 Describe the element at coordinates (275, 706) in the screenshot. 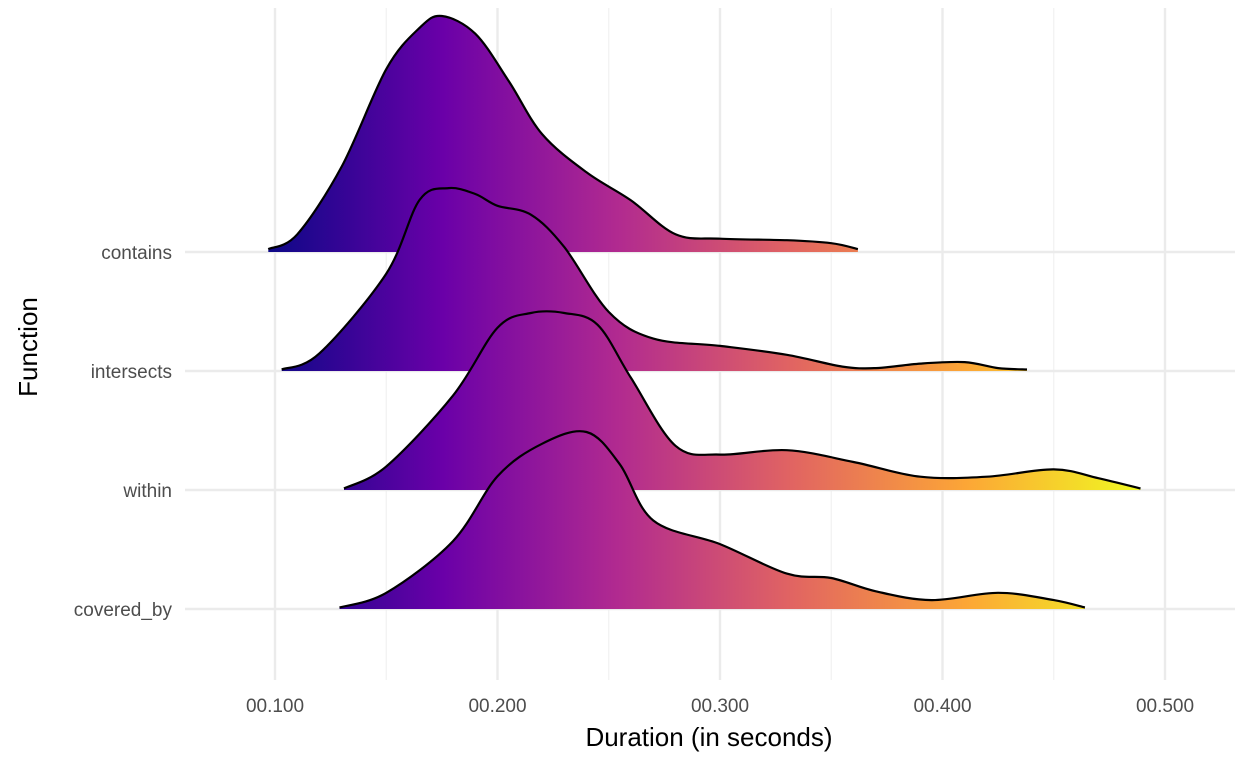

I see `x-tick-label: 00.100` at that location.